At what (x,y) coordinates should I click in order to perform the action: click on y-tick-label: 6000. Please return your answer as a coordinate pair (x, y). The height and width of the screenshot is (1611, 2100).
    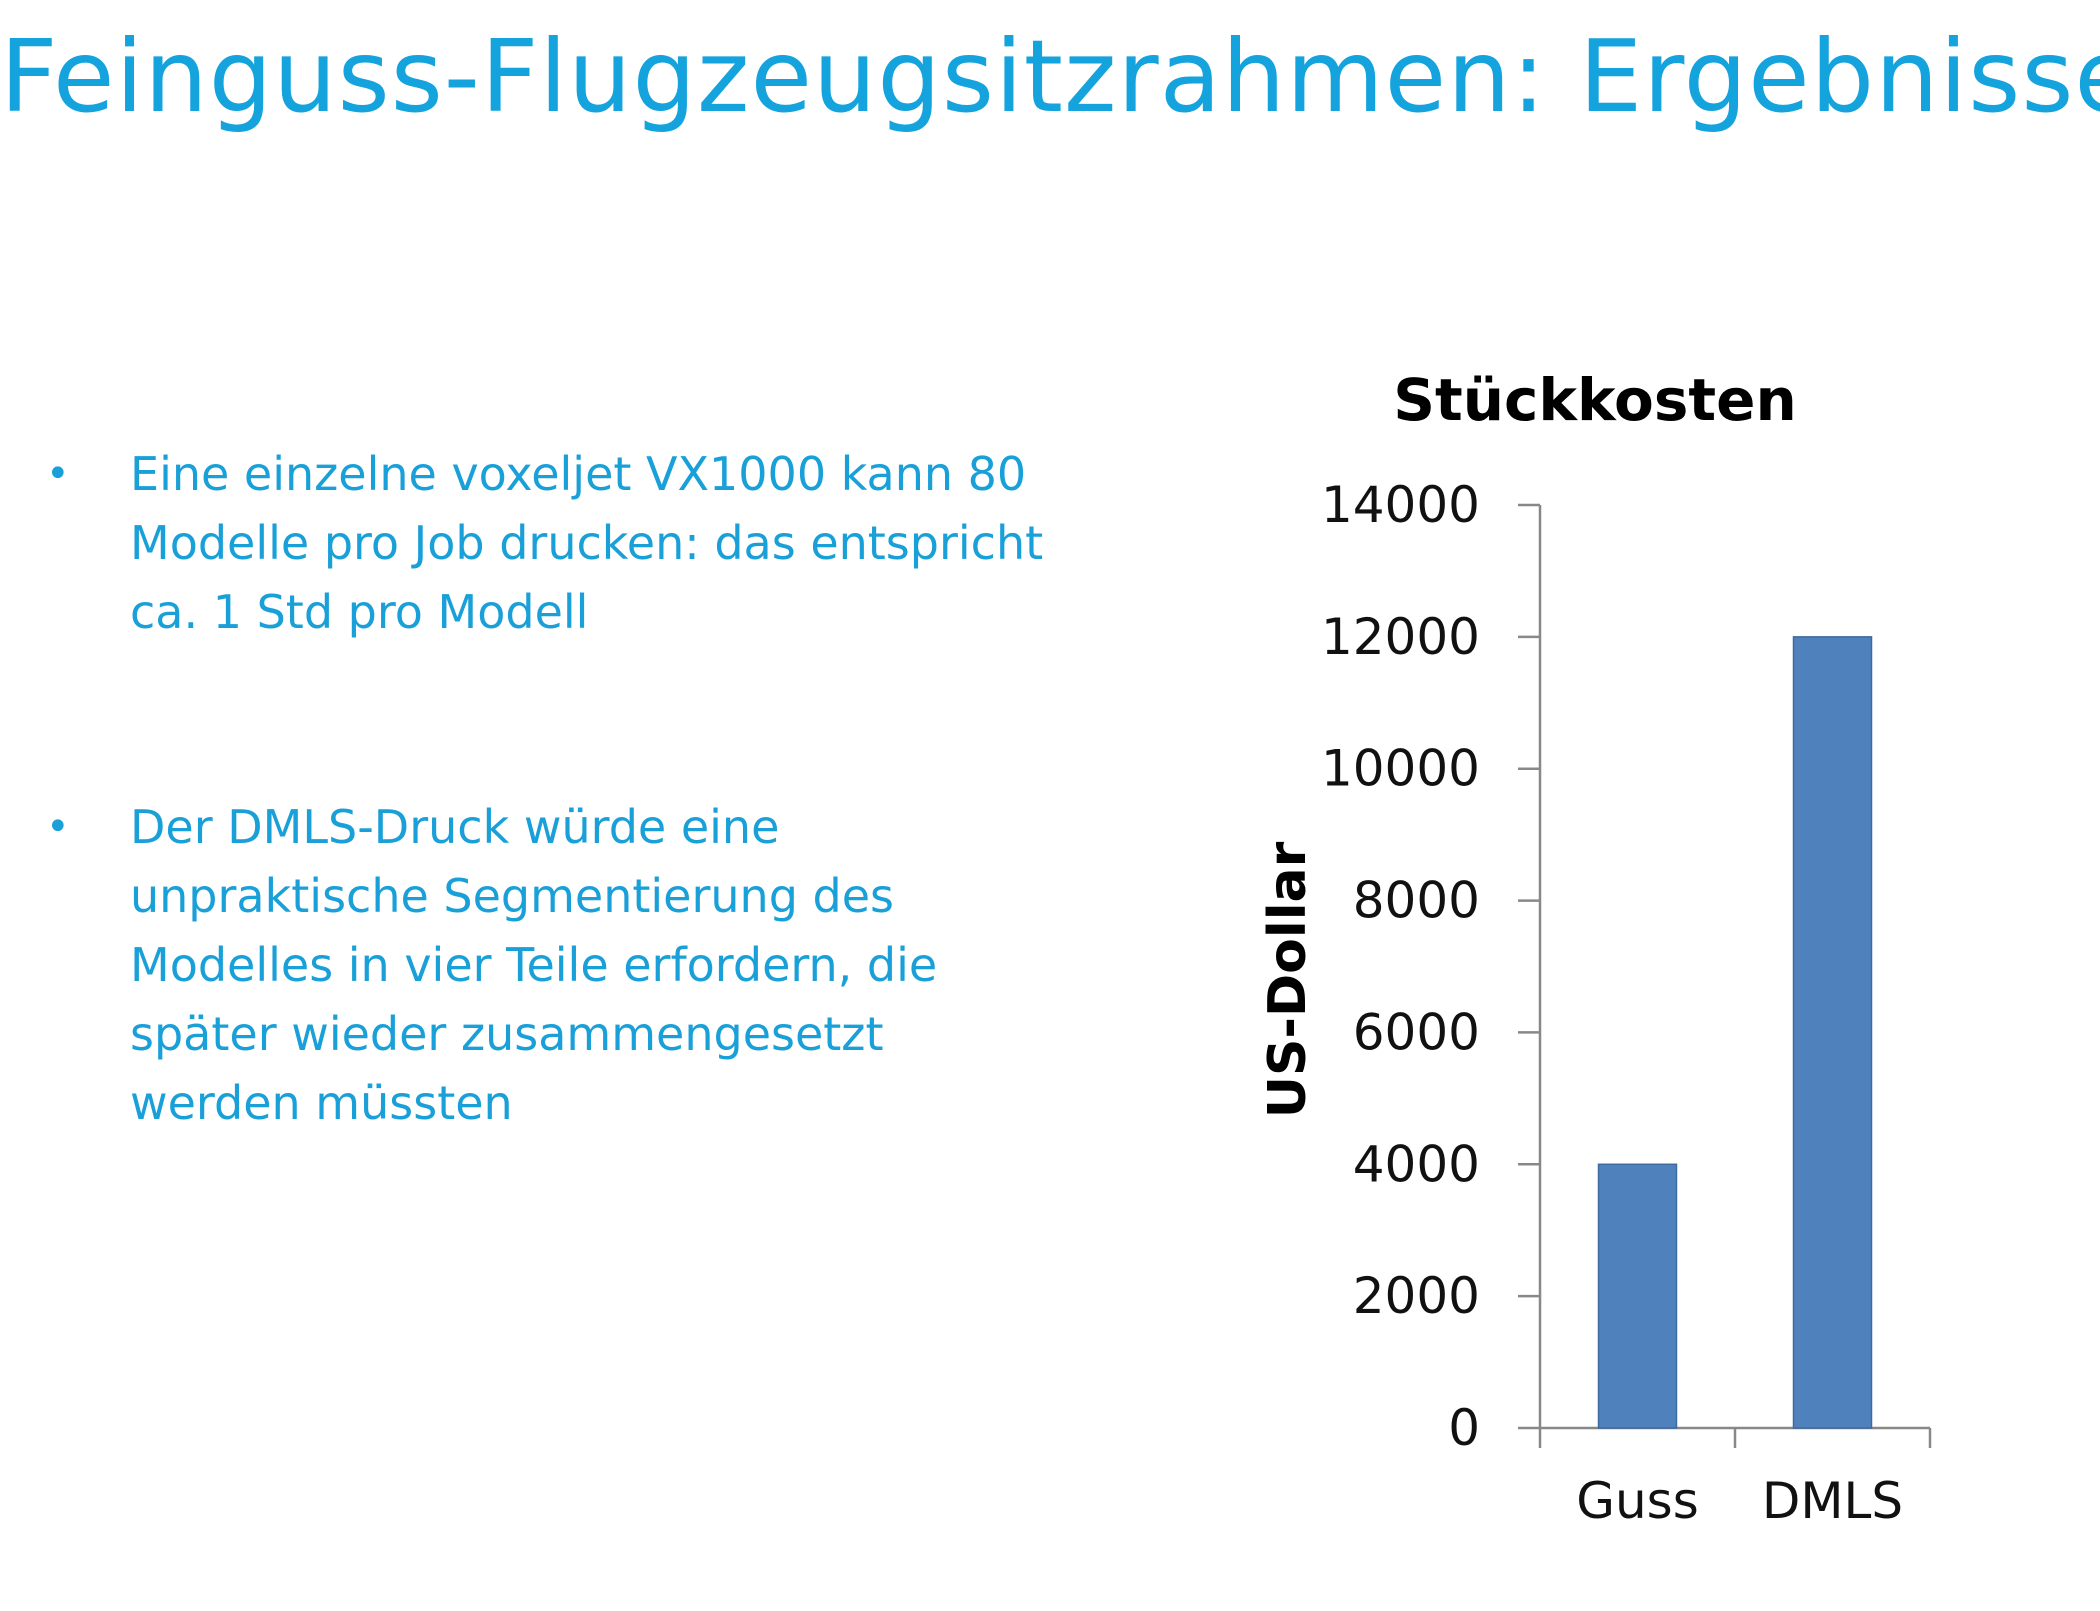
    Looking at the image, I should click on (1416, 1032).